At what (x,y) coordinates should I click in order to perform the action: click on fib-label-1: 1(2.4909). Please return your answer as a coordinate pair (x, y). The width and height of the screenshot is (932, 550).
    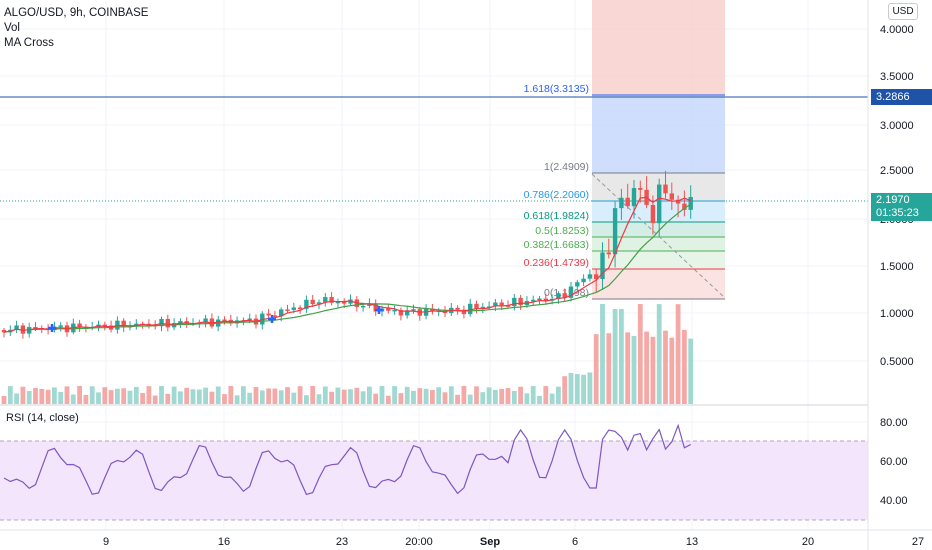
    Looking at the image, I should click on (566, 167).